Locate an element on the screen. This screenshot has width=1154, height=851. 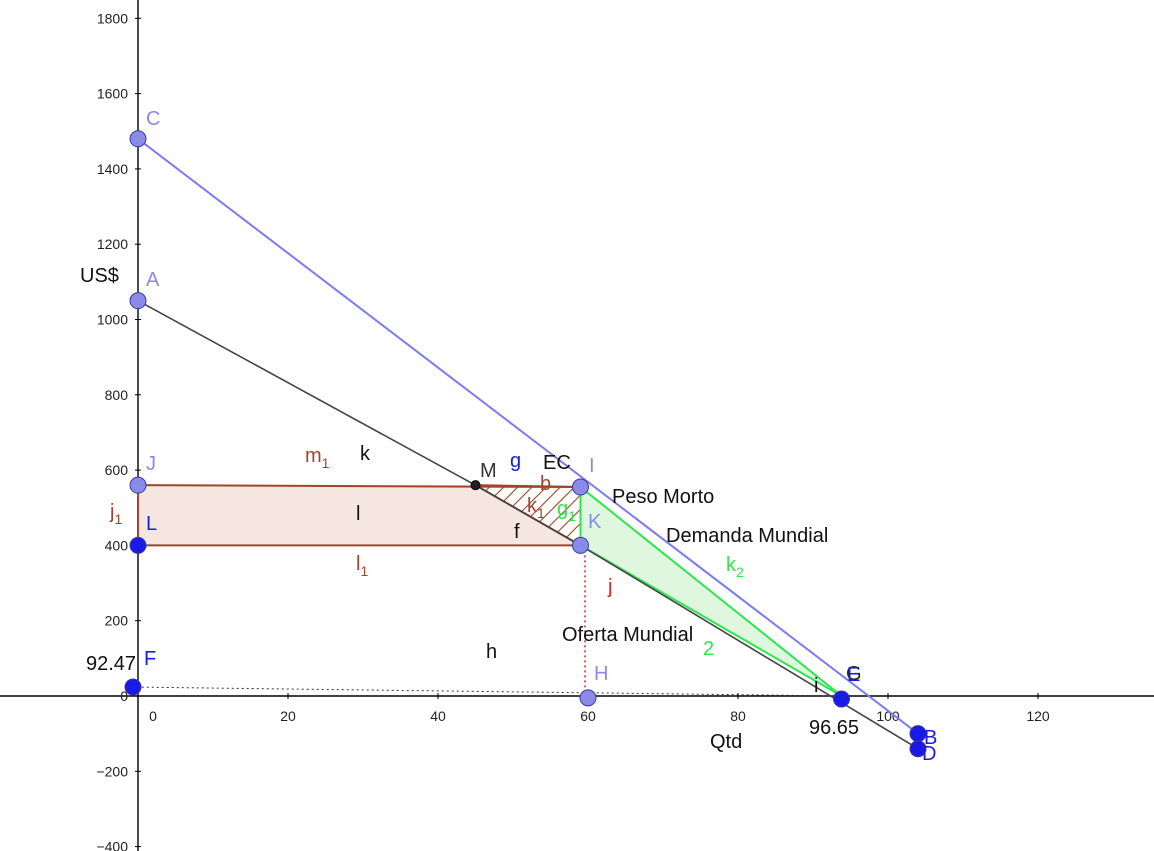
supply-line-k is located at coordinates (306, 392).